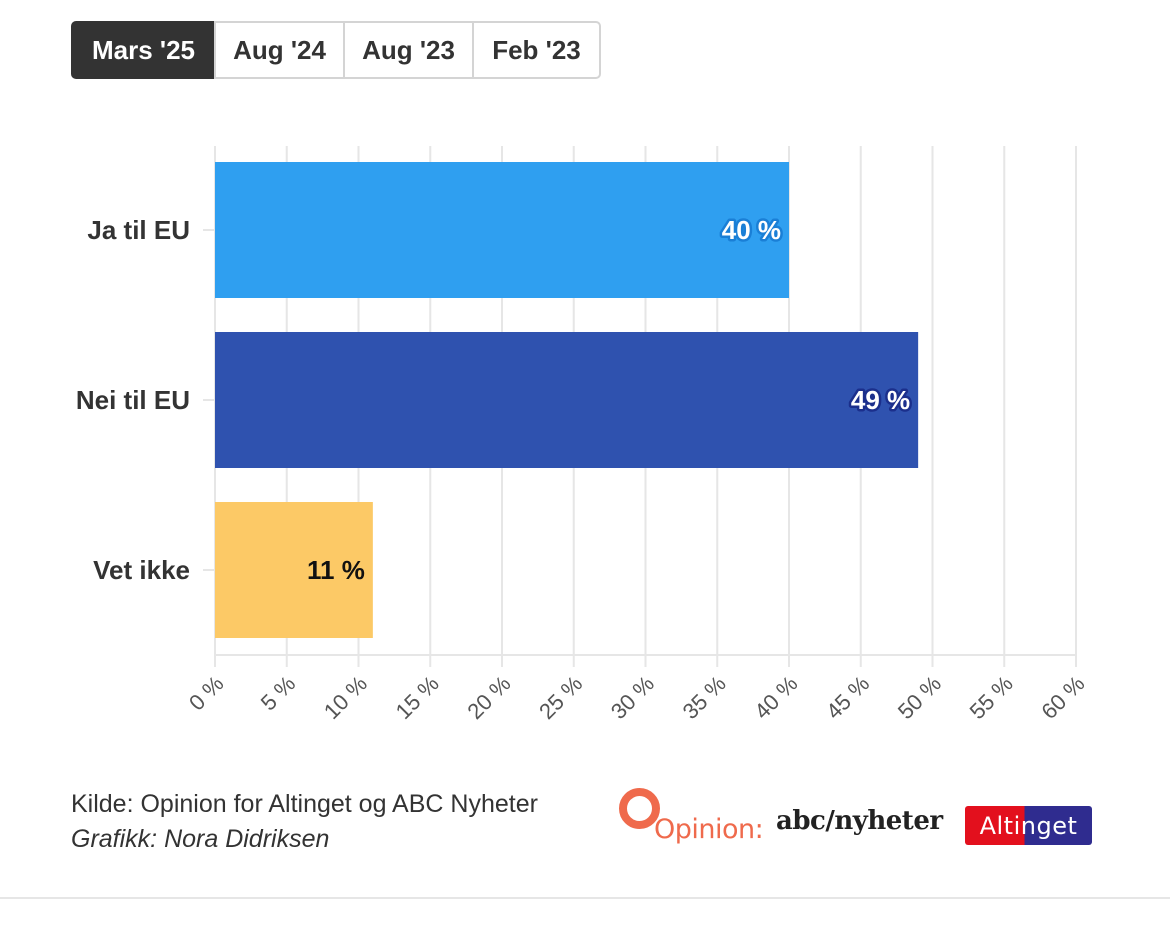 The image size is (1170, 935). What do you see at coordinates (141, 570) in the screenshot?
I see `category-label: Vet ikke` at bounding box center [141, 570].